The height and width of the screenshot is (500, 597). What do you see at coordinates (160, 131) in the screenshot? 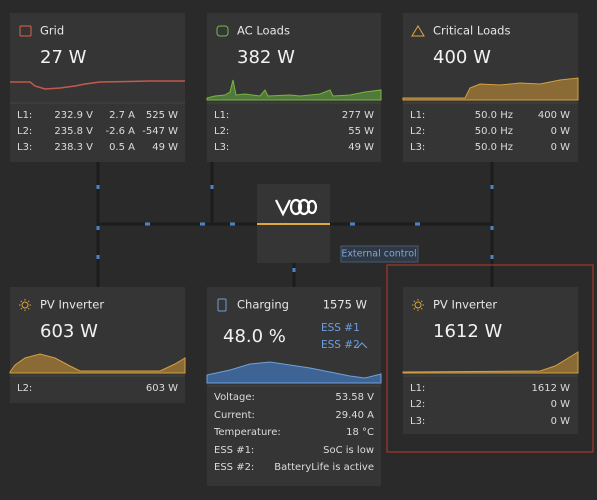
I see `row-cell: -547 W` at bounding box center [160, 131].